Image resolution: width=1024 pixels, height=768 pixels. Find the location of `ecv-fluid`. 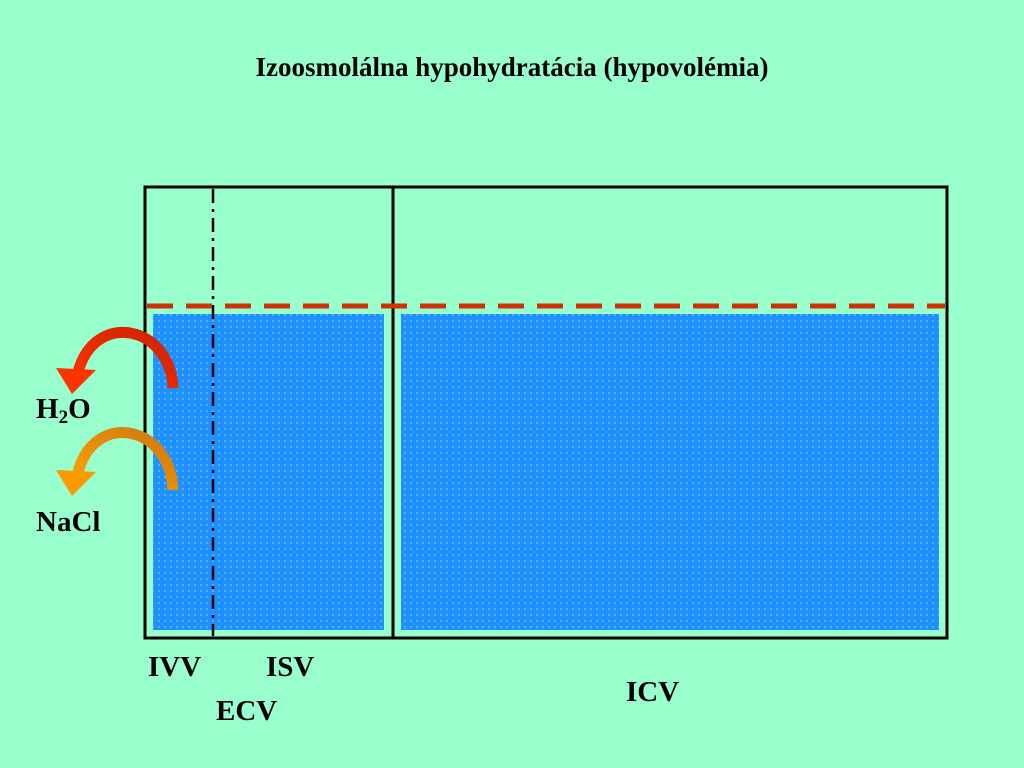

ecv-fluid is located at coordinates (268, 472).